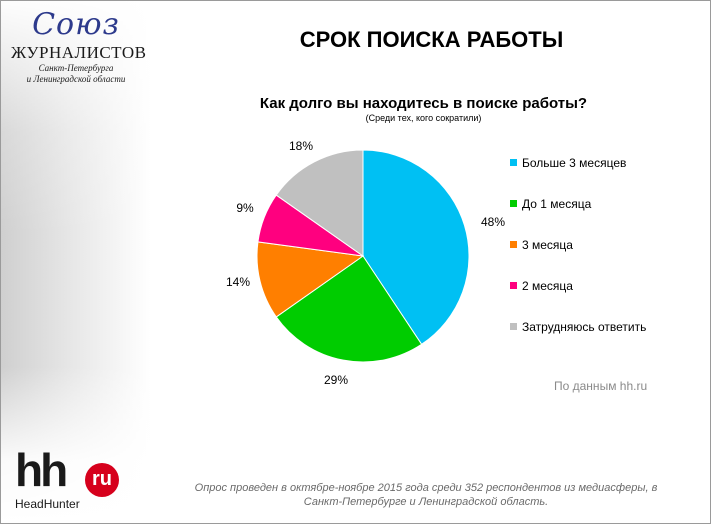 The width and height of the screenshot is (711, 524). Describe the element at coordinates (76, 24) in the screenshot. I see `logo-script-text: Союз` at that location.